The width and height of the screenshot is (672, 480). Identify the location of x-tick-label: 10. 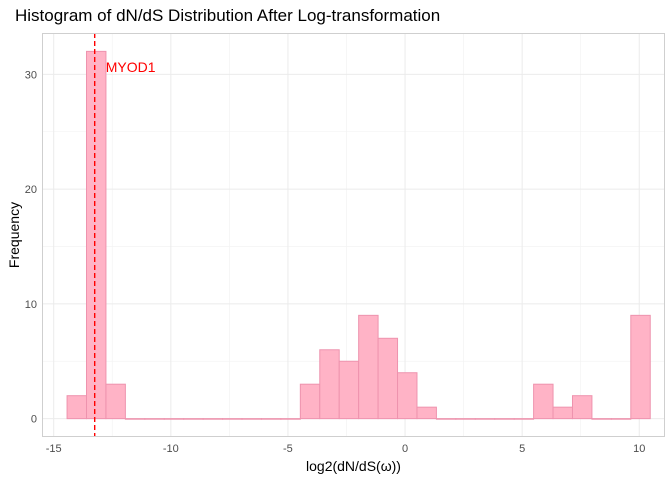
(639, 449).